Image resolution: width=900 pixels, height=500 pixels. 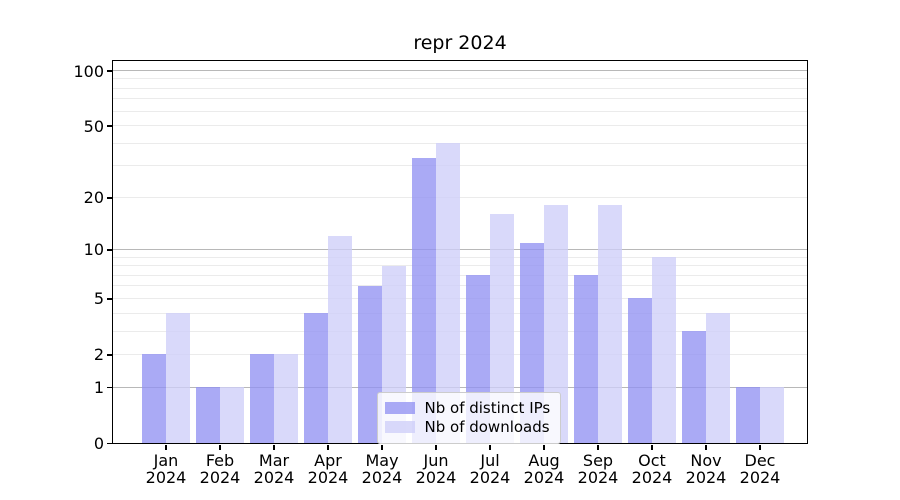 What do you see at coordinates (274, 460) in the screenshot?
I see `x-tick-label-month-mar: Mar` at bounding box center [274, 460].